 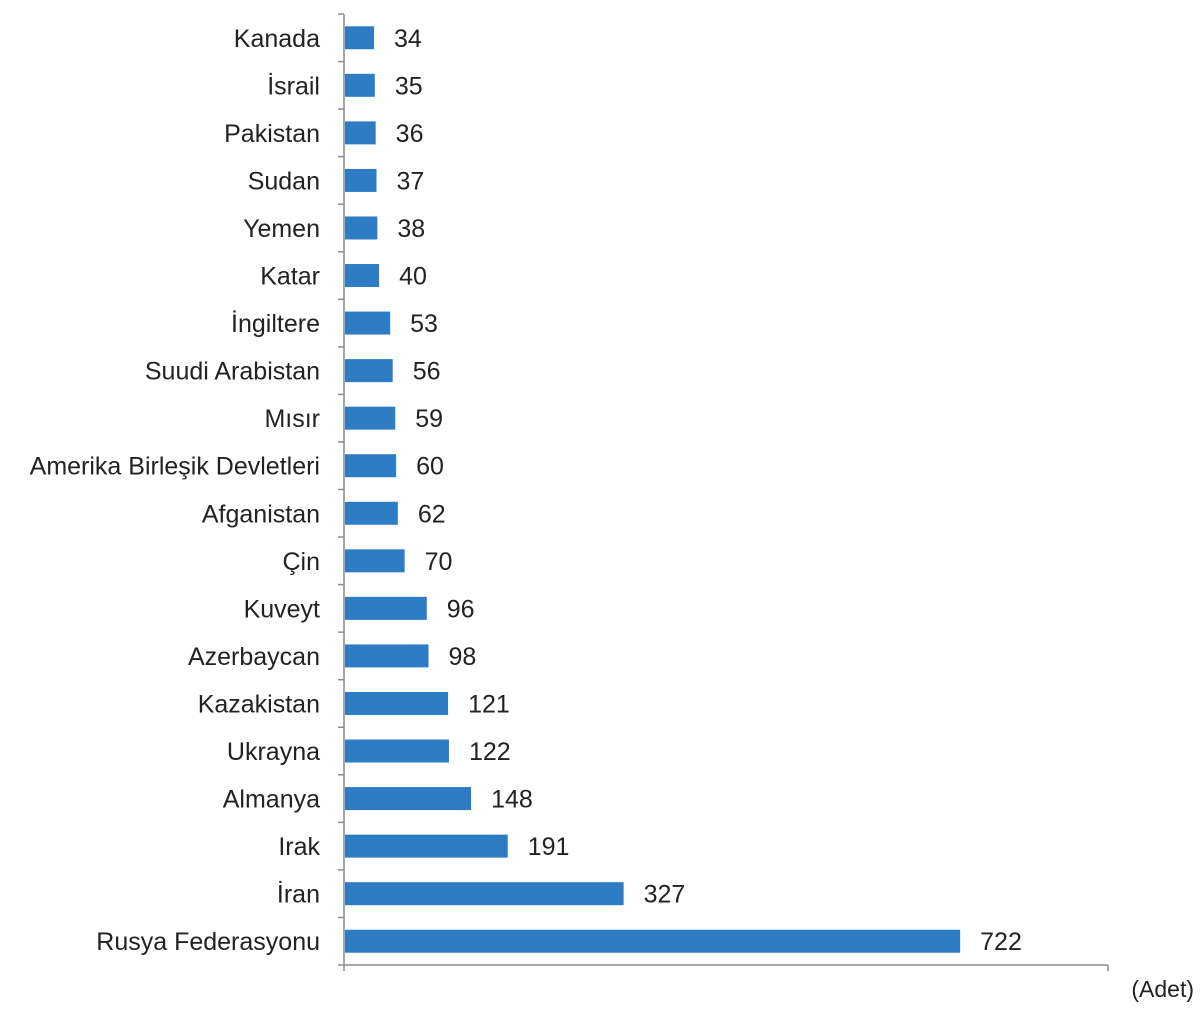 What do you see at coordinates (282, 609) in the screenshot?
I see `category-label: Kuveyt` at bounding box center [282, 609].